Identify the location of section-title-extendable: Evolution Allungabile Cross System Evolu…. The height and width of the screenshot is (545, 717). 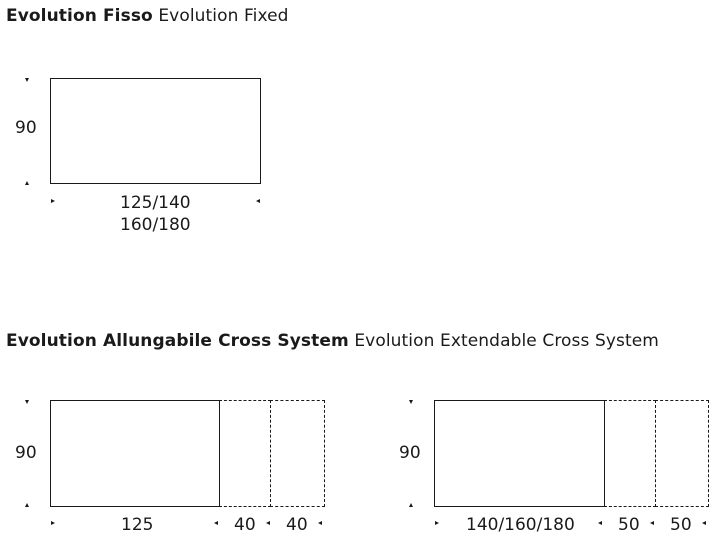
(332, 341).